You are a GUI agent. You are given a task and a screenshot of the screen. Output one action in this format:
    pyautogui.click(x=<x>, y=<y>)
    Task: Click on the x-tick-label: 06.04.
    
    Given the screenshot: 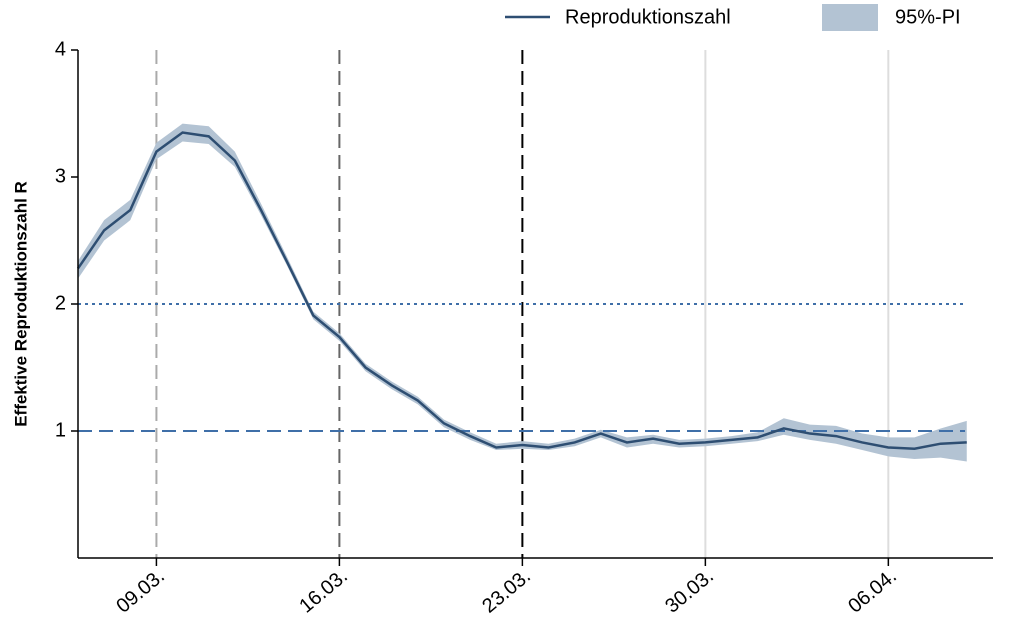 What is the action you would take?
    pyautogui.click(x=872, y=591)
    